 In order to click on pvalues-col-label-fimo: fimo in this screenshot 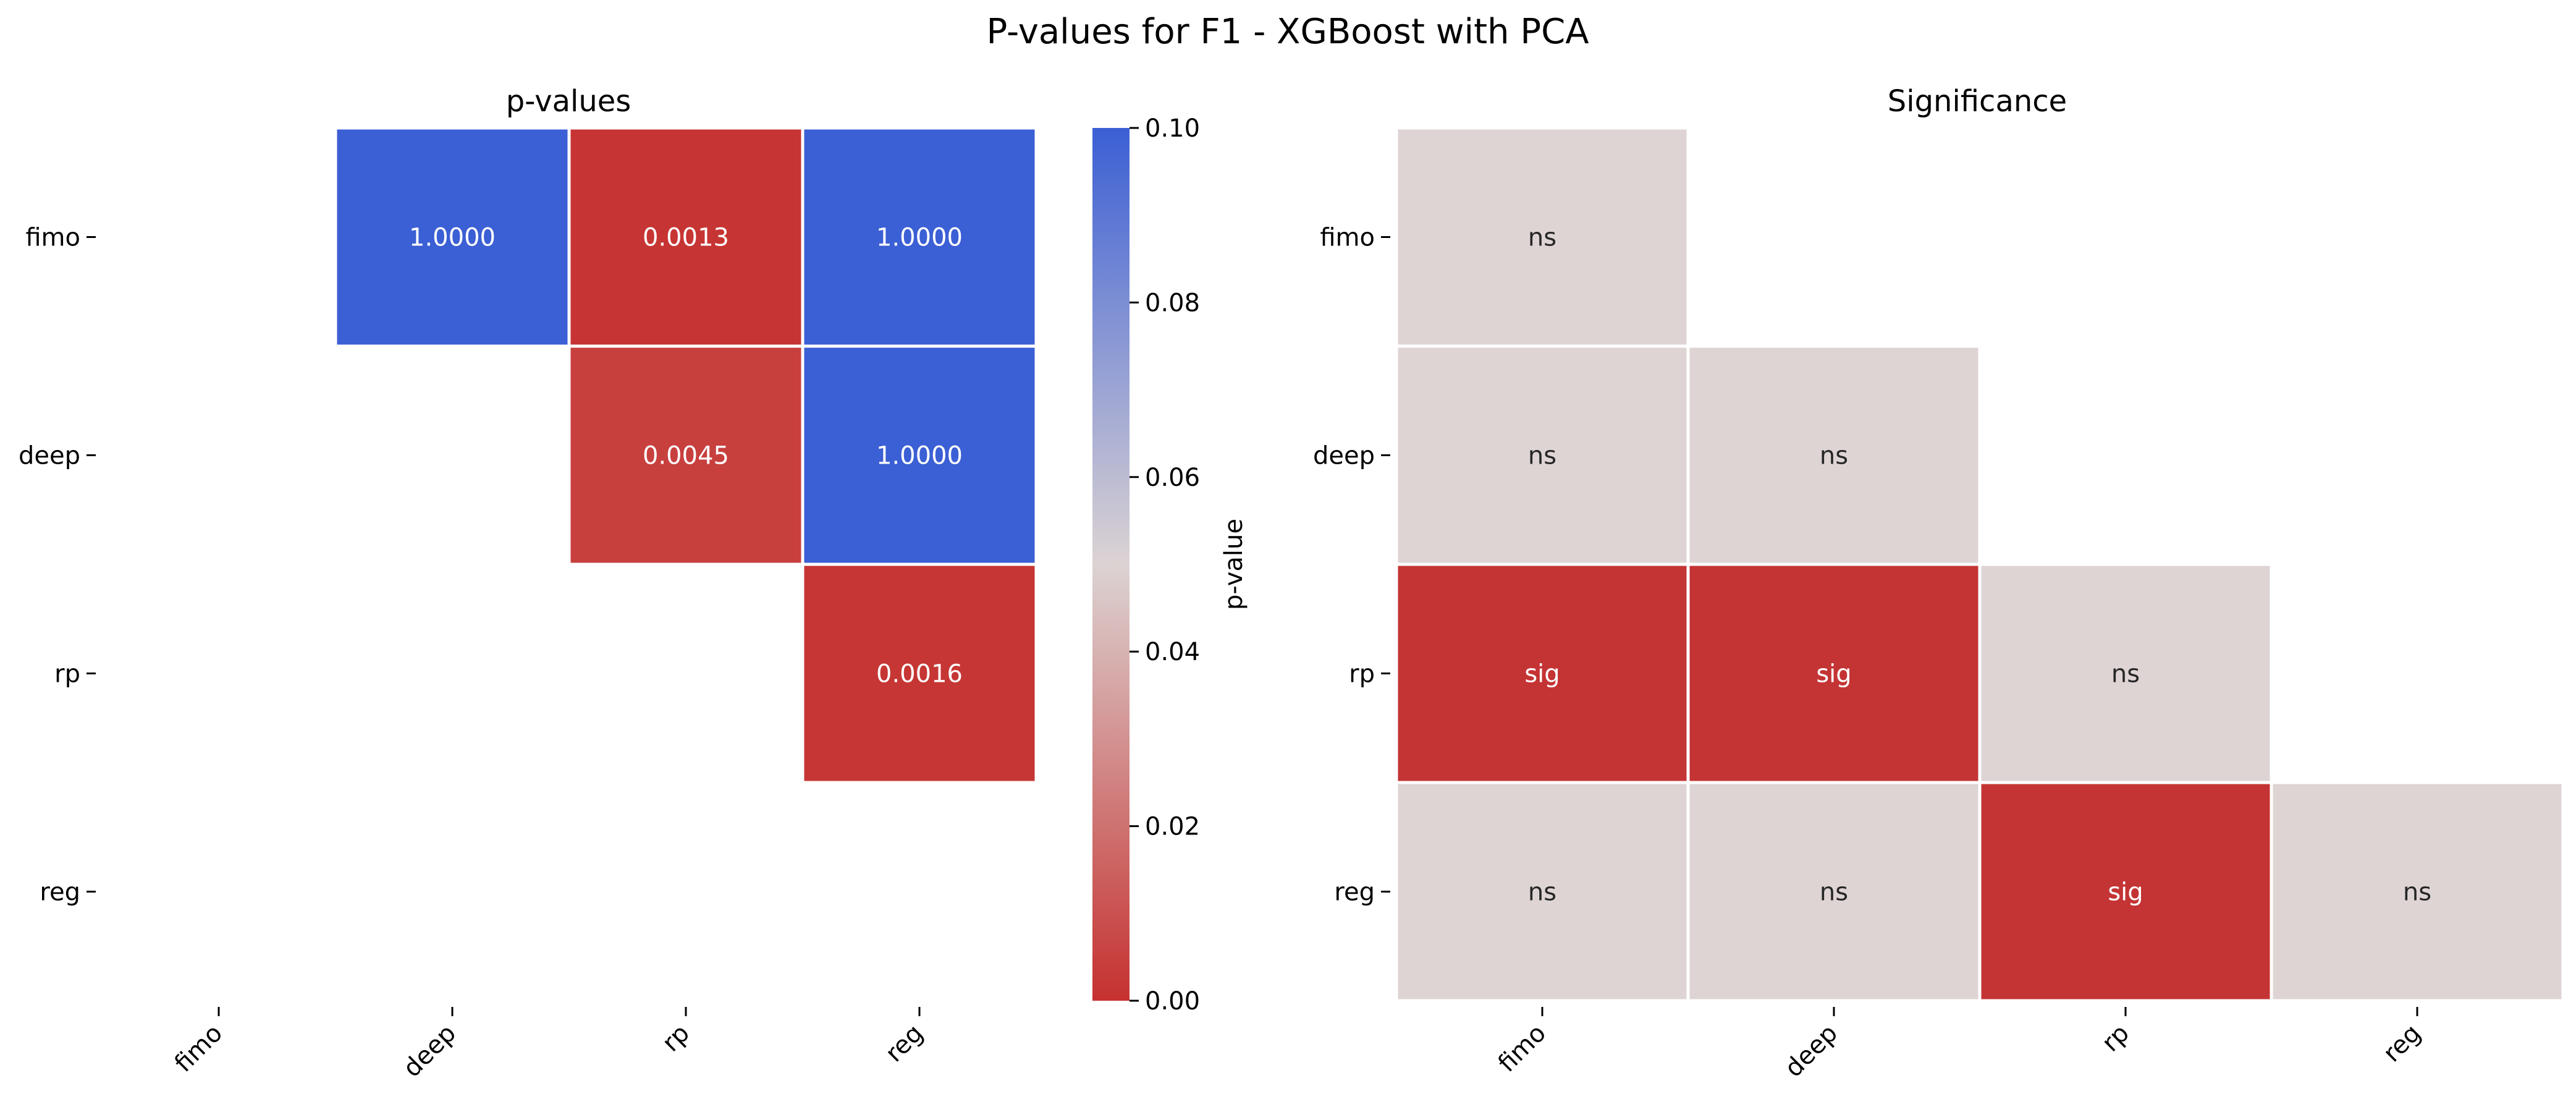, I will do `click(198, 1048)`.